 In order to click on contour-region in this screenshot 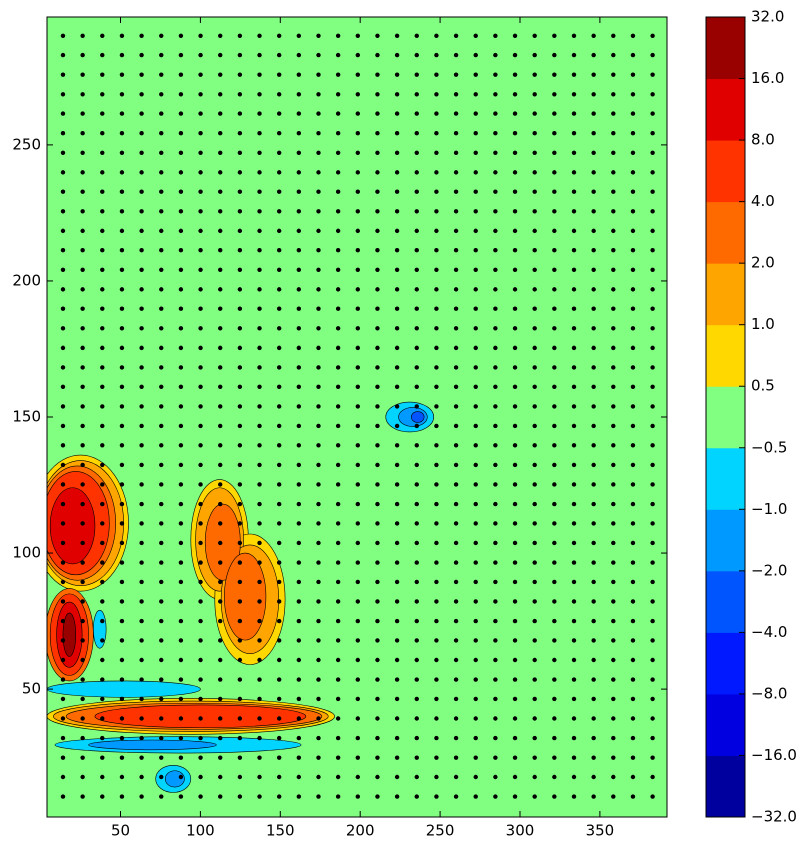, I will do `click(124, 689)`.